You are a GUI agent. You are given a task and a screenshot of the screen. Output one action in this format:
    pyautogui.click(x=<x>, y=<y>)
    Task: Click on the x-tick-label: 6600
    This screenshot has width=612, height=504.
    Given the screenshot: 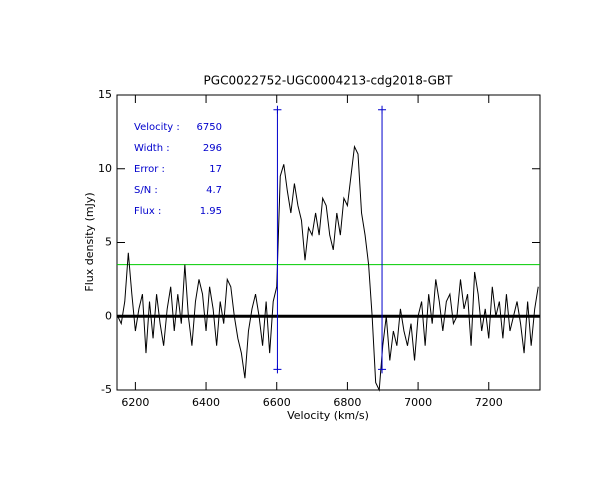 What is the action you would take?
    pyautogui.click(x=277, y=402)
    